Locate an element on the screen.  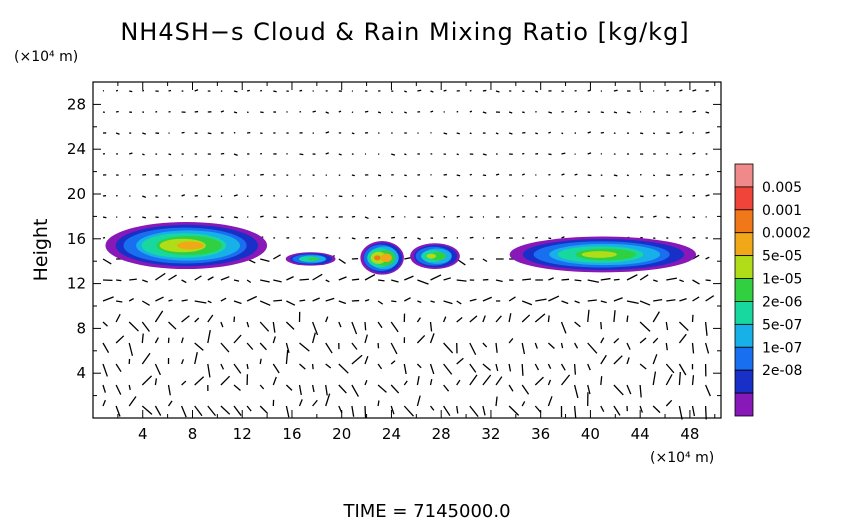
y-axis-label: Height is located at coordinates (41, 250).